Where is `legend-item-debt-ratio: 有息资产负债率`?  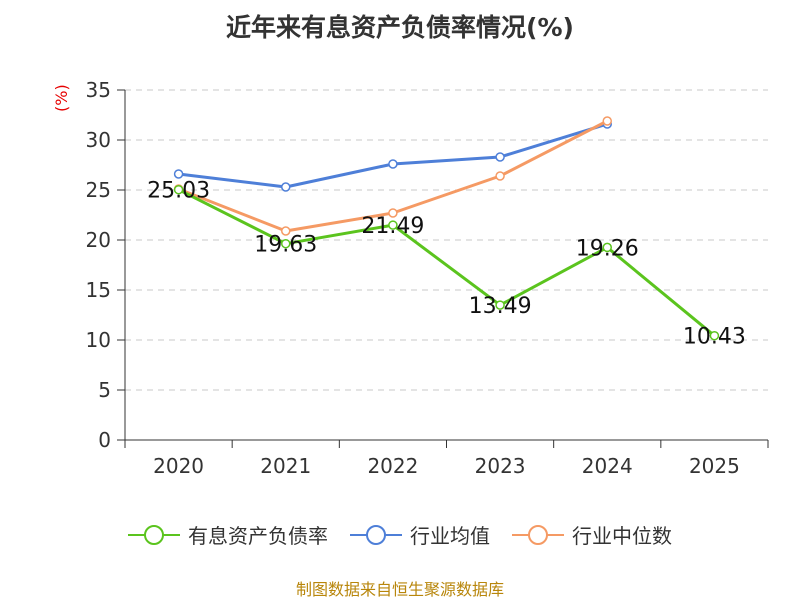 legend-item-debt-ratio: 有息资产负债率 is located at coordinates (228, 534).